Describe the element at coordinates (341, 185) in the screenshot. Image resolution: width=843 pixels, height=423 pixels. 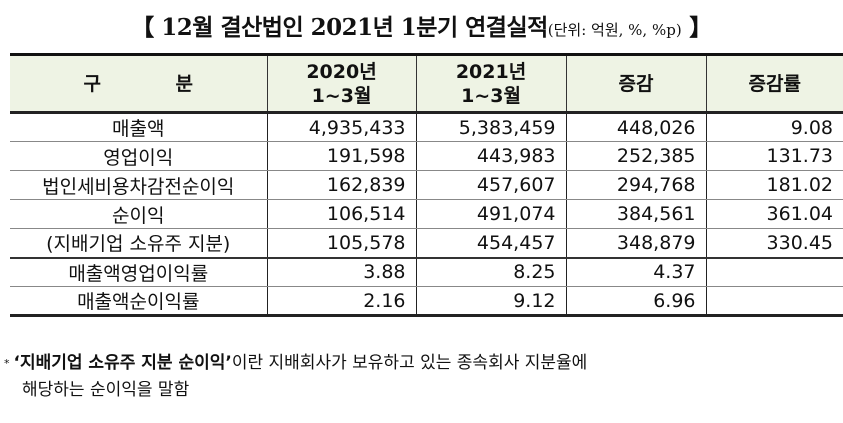
I see `cell-2020: 162,839` at that location.